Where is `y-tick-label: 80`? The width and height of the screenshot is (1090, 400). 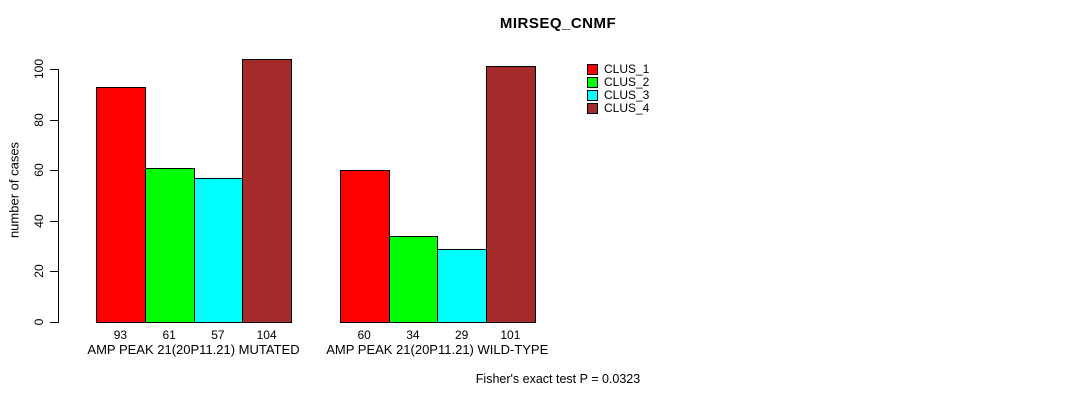 y-tick-label: 80 is located at coordinates (39, 119).